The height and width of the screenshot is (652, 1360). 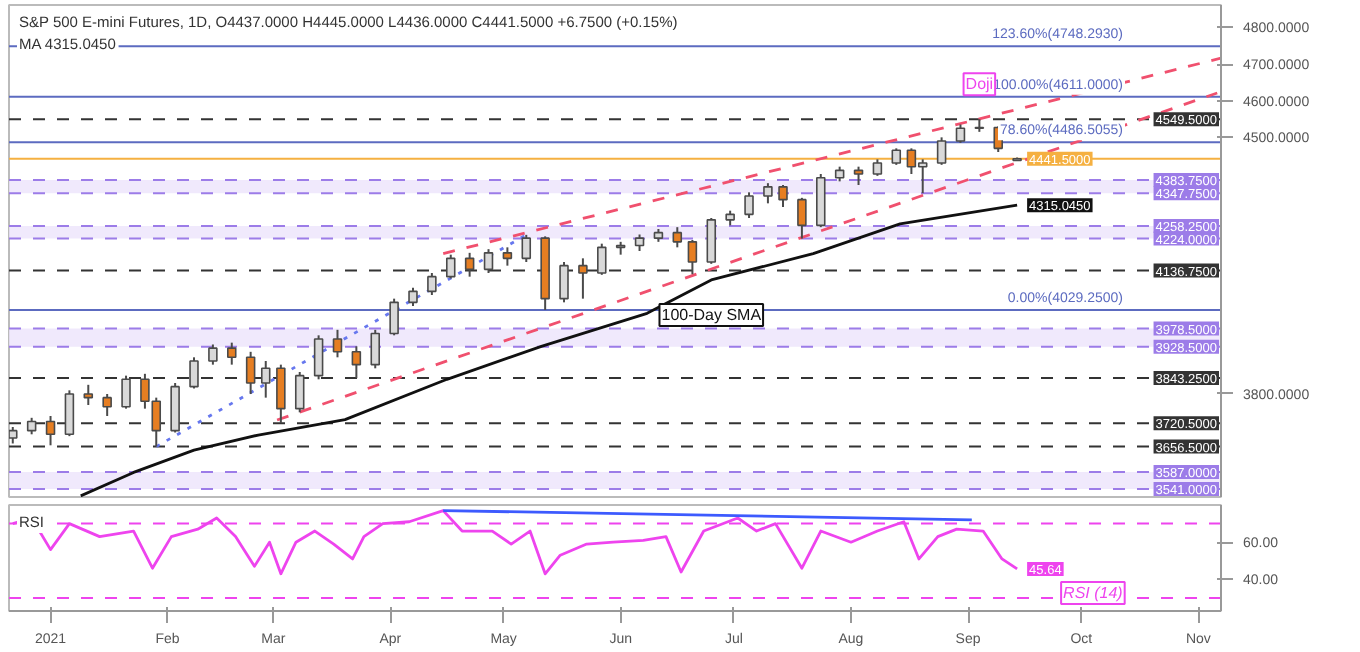 What do you see at coordinates (1093, 592) in the screenshot?
I see `text: RSI (14)` at bounding box center [1093, 592].